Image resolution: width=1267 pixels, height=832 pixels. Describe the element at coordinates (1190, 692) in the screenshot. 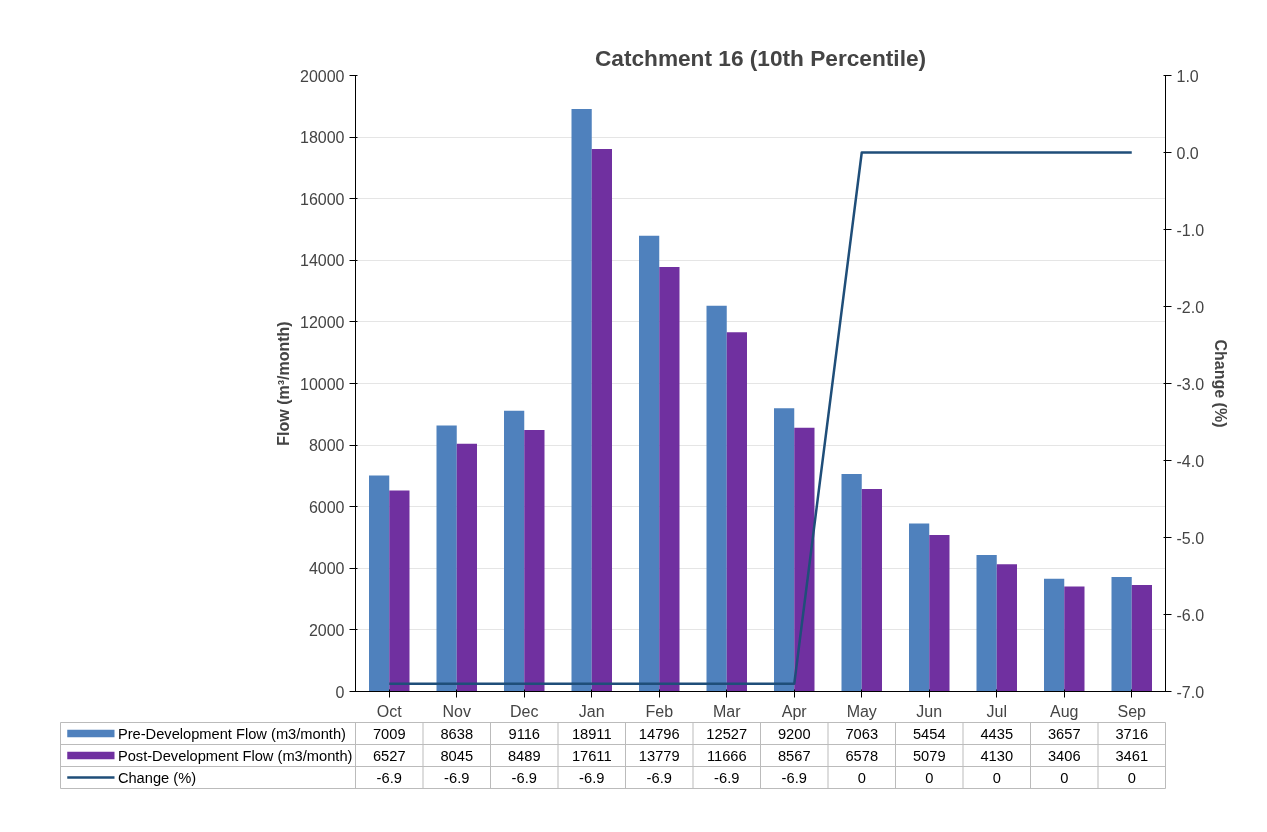

I see `y2-tick-label: -7.0` at that location.